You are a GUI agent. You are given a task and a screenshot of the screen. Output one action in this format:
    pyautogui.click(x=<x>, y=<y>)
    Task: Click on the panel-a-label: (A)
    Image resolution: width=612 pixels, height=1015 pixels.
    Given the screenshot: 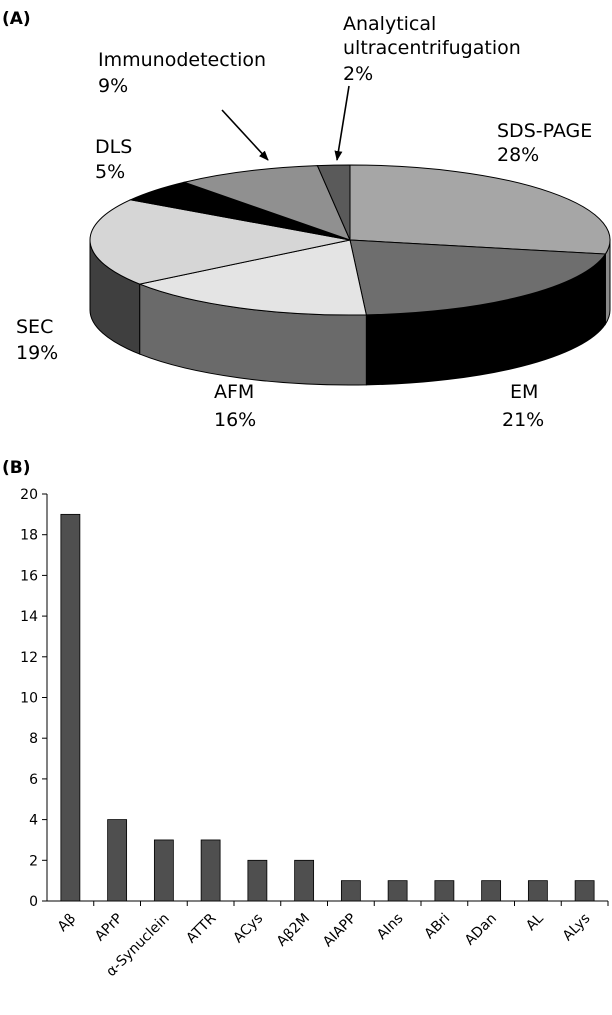 What is the action you would take?
    pyautogui.click(x=16, y=19)
    